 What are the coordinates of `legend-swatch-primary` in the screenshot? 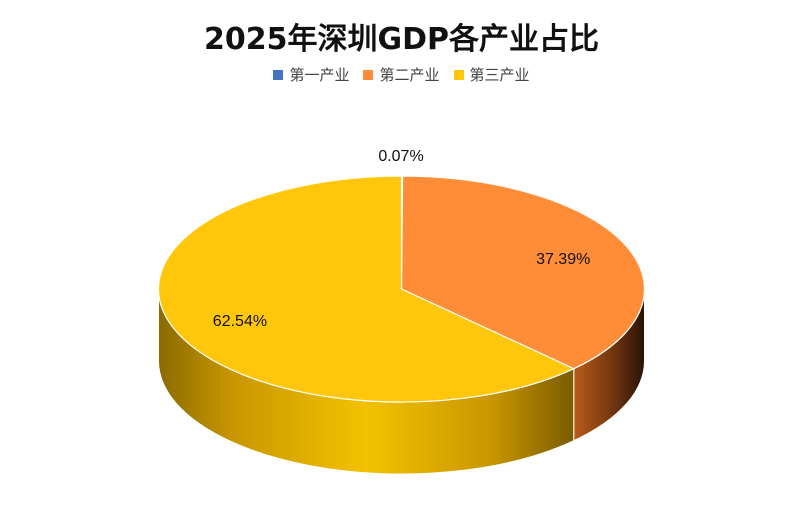 It's located at (278, 74).